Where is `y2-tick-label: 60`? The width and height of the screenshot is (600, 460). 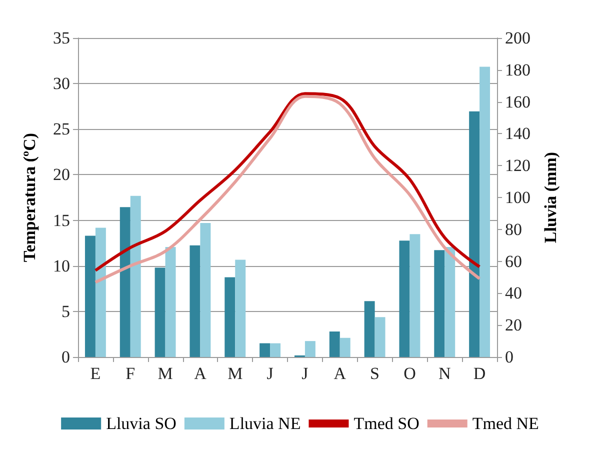
y2-tick-label: 60 is located at coordinates (513, 261).